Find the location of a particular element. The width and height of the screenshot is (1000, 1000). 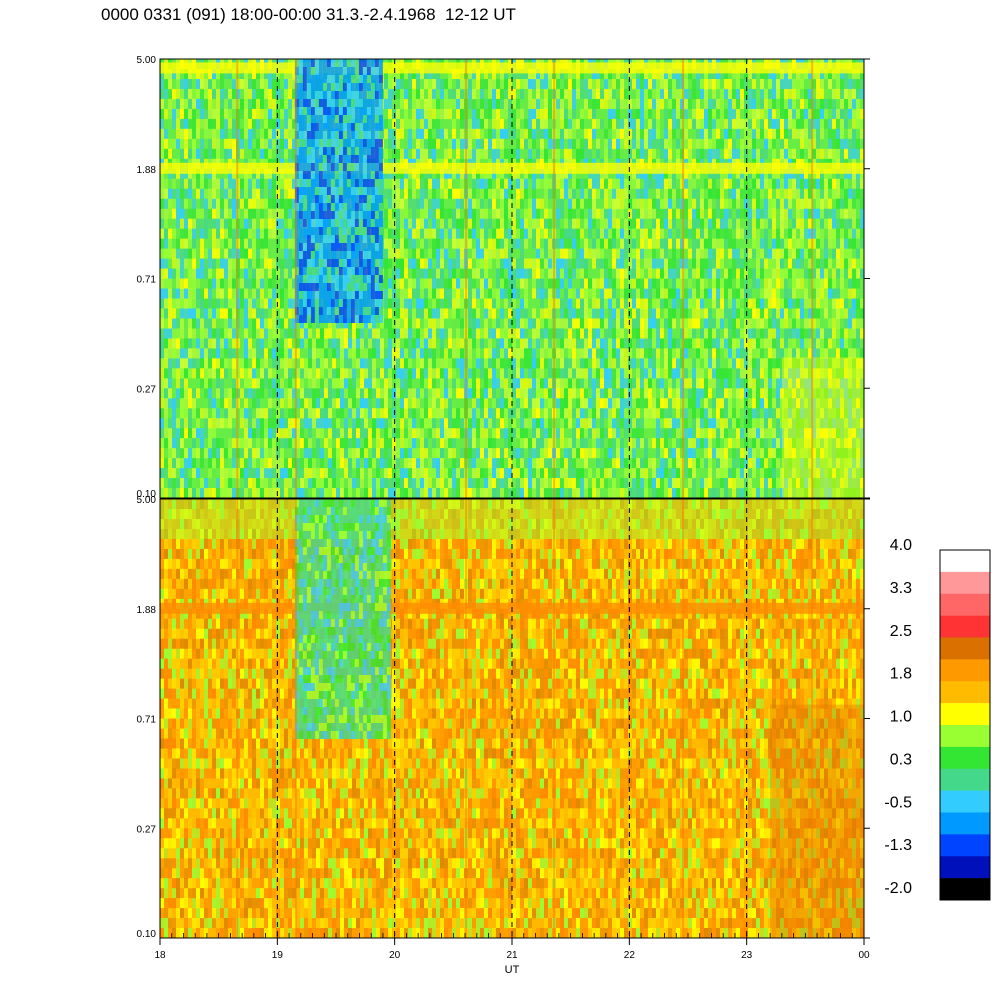

colorbar-frame is located at coordinates (965, 725).